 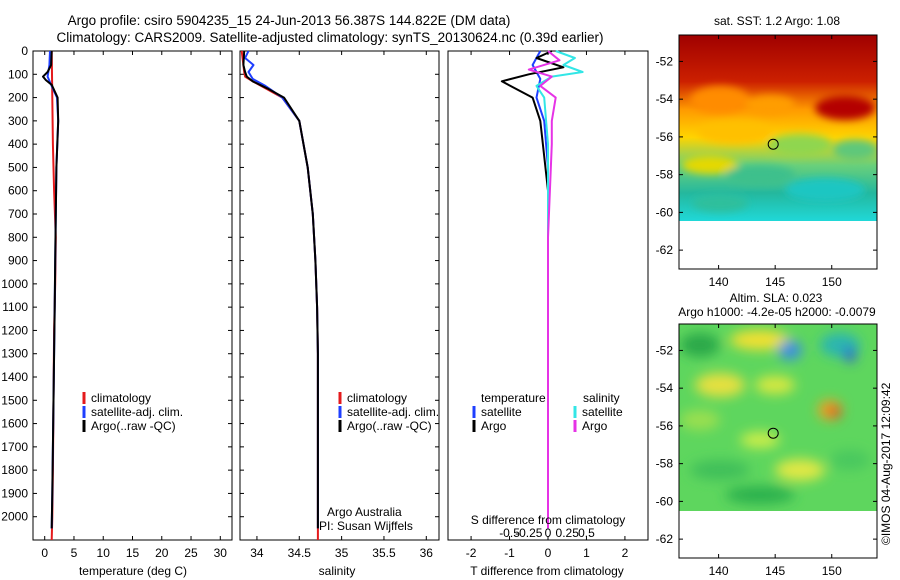 I want to click on s-tick-label: 0, so click(x=548, y=533).